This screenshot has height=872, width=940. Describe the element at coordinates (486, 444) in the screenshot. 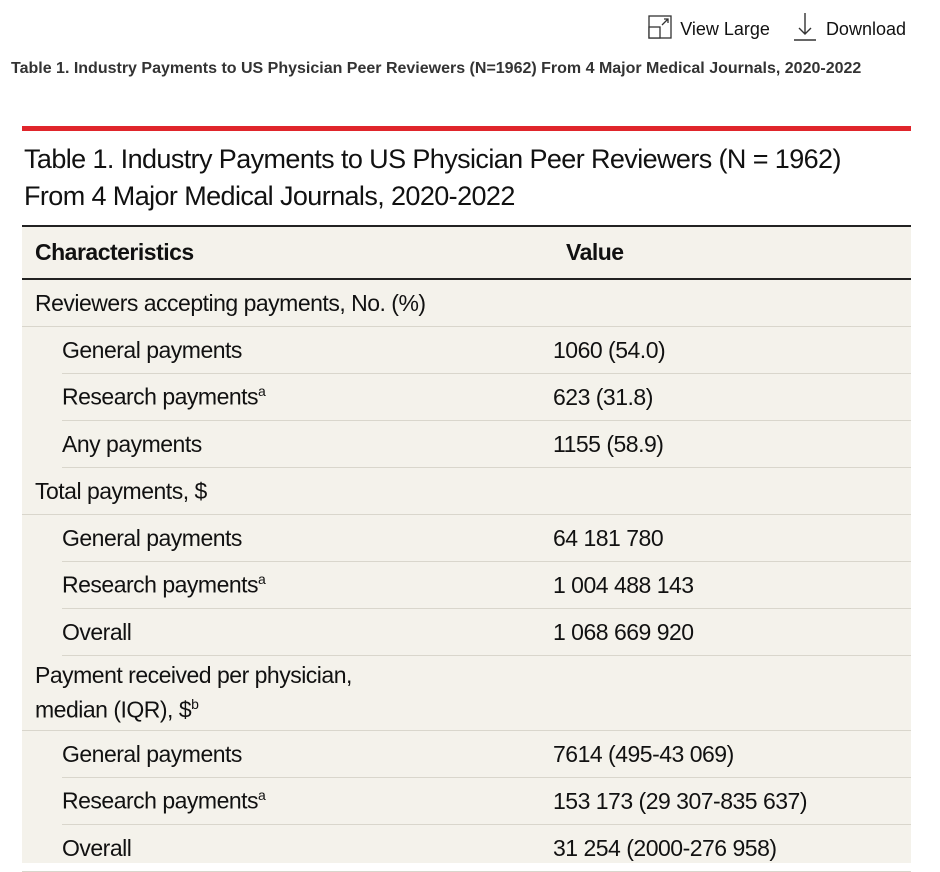

I see `table-row: Any payments 1155 (58.9)` at that location.